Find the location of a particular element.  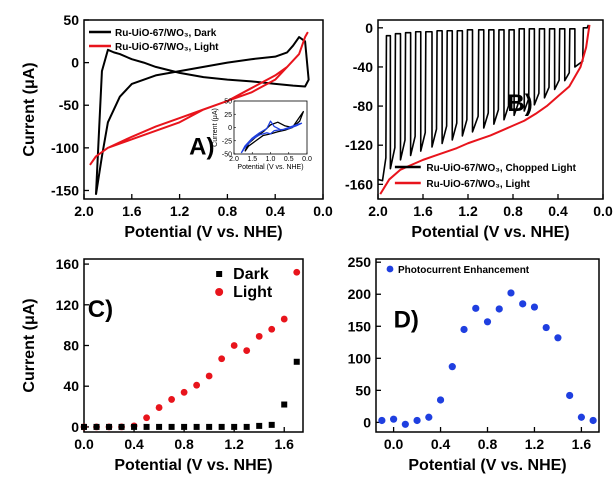

y-tick-label: 250 is located at coordinates (360, 262).